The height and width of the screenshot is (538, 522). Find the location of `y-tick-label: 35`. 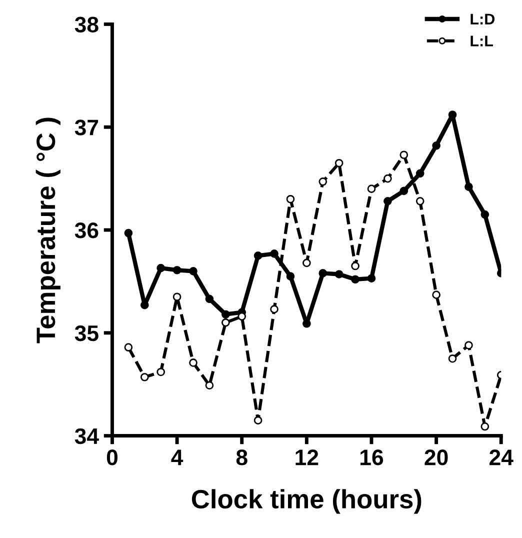

y-tick-label: 35 is located at coordinates (86, 333).